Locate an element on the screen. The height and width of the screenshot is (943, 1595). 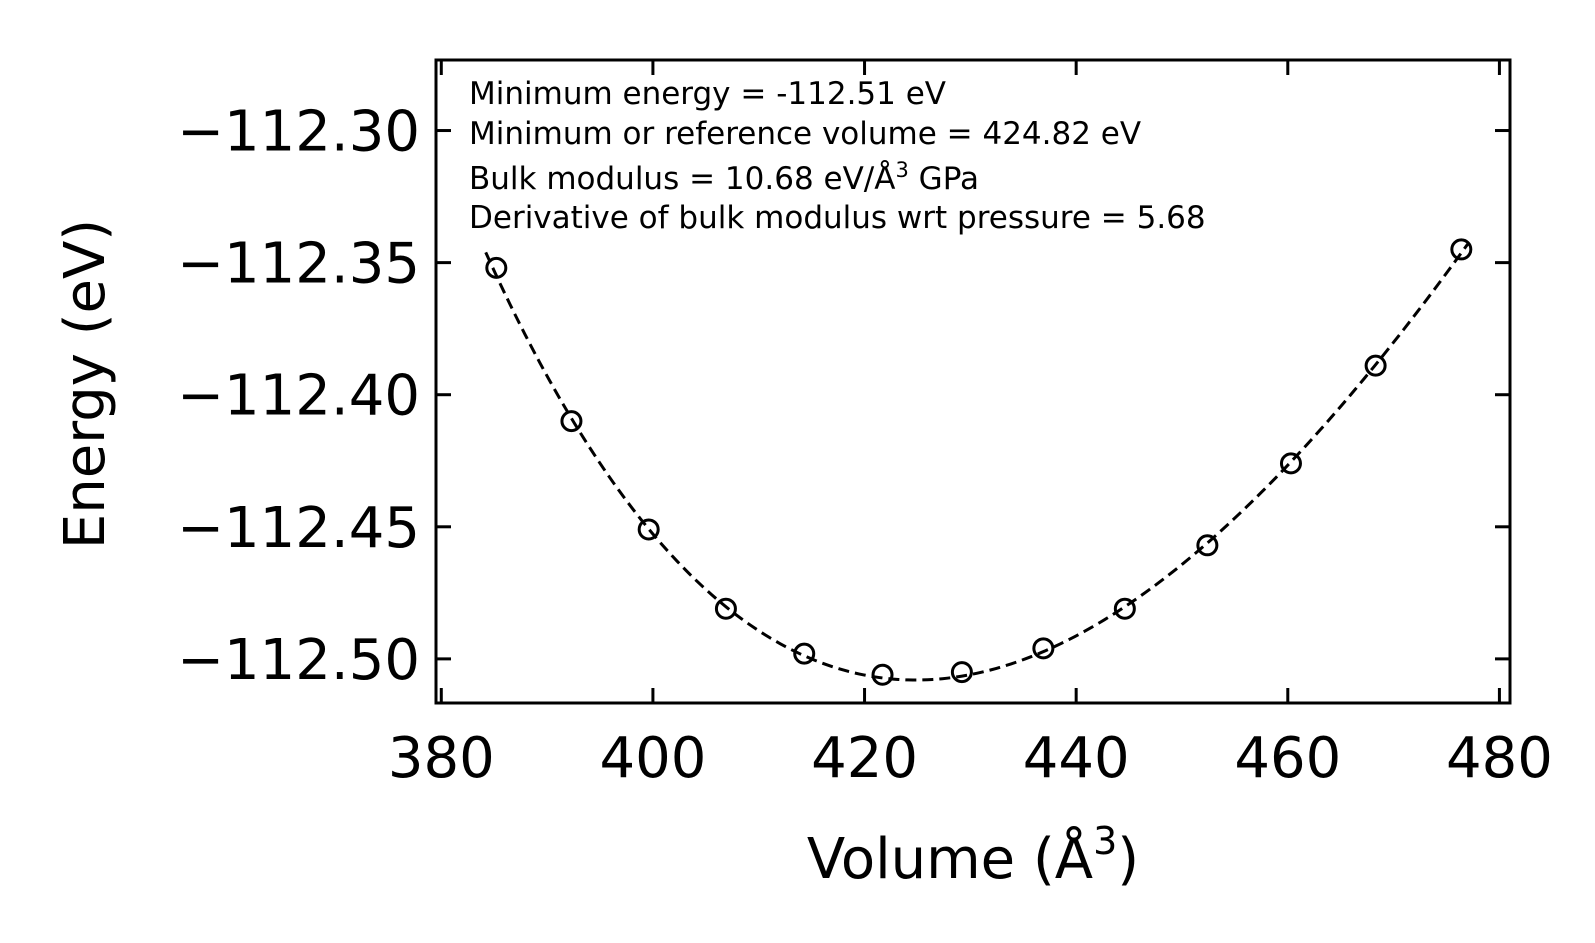
x-tick-label: 380 is located at coordinates (441, 758).